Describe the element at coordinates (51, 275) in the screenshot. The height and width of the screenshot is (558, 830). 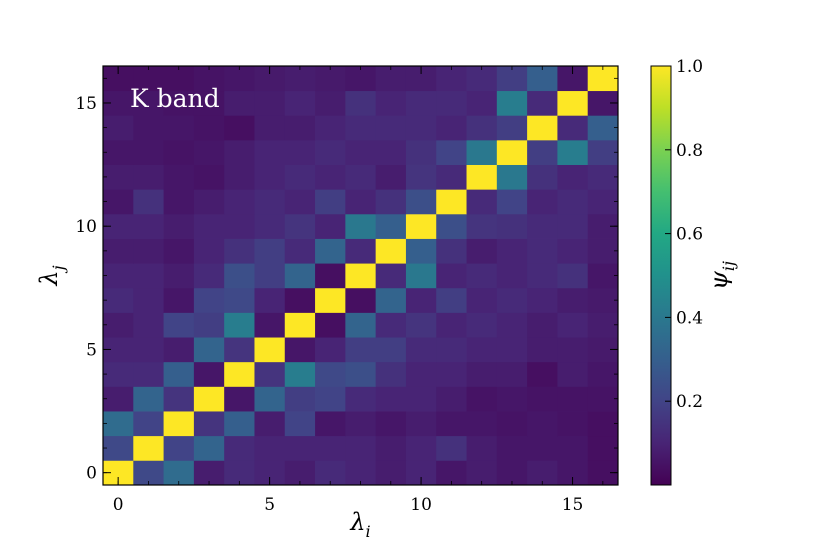
I see `y-axis-label: λj` at that location.